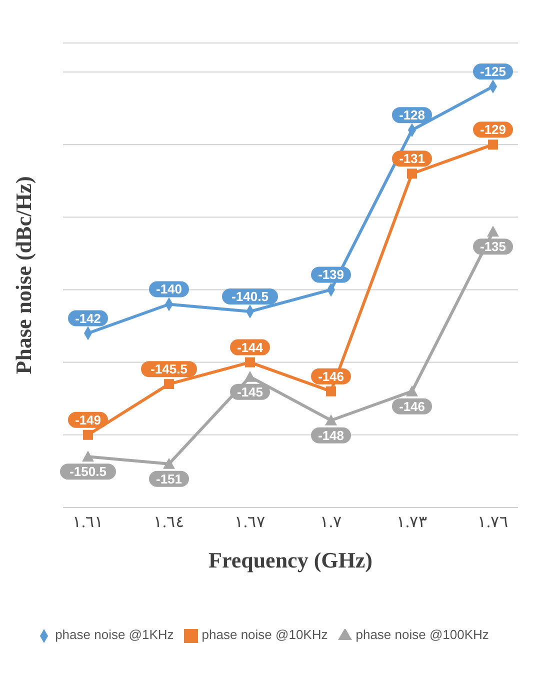 Image resolution: width=556 pixels, height=675 pixels. What do you see at coordinates (331, 274) in the screenshot?
I see `data-label: -139` at bounding box center [331, 274].